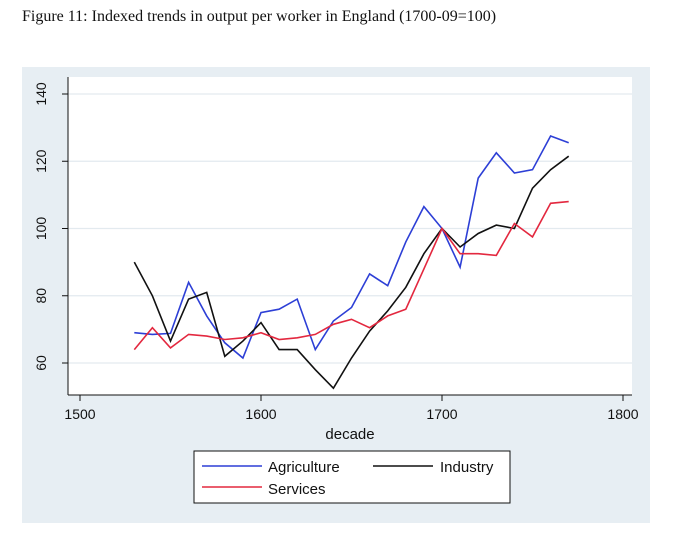  I want to click on legend-label-industry: Industry, so click(467, 467).